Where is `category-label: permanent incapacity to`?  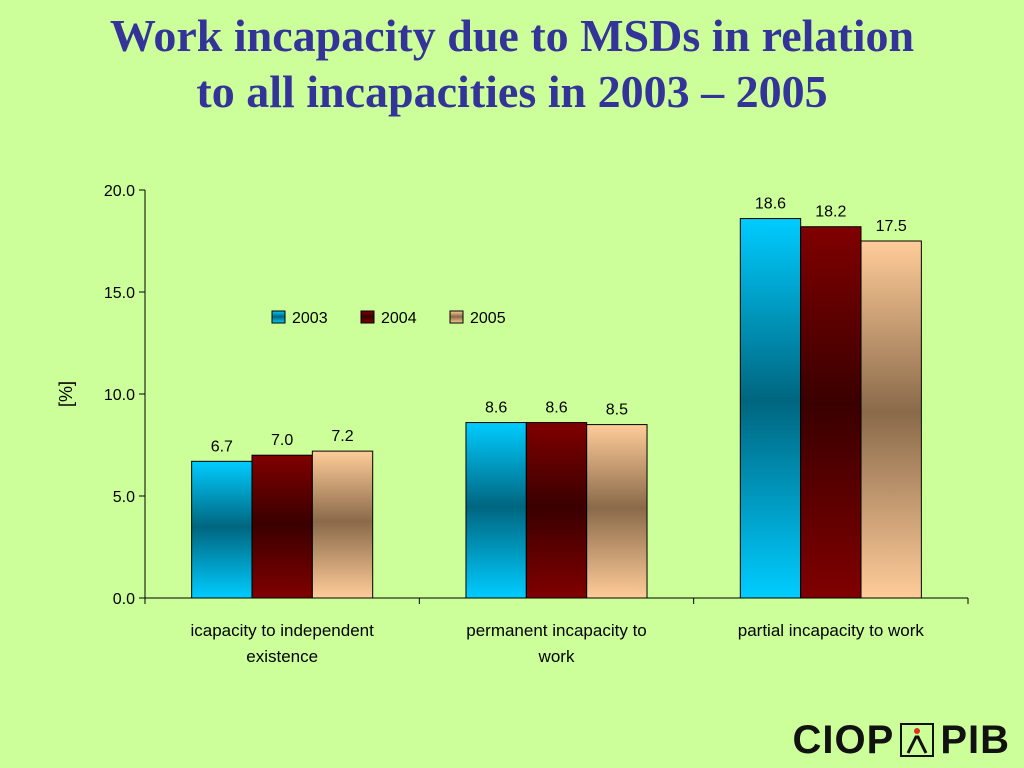 category-label: permanent incapacity to is located at coordinates (556, 630).